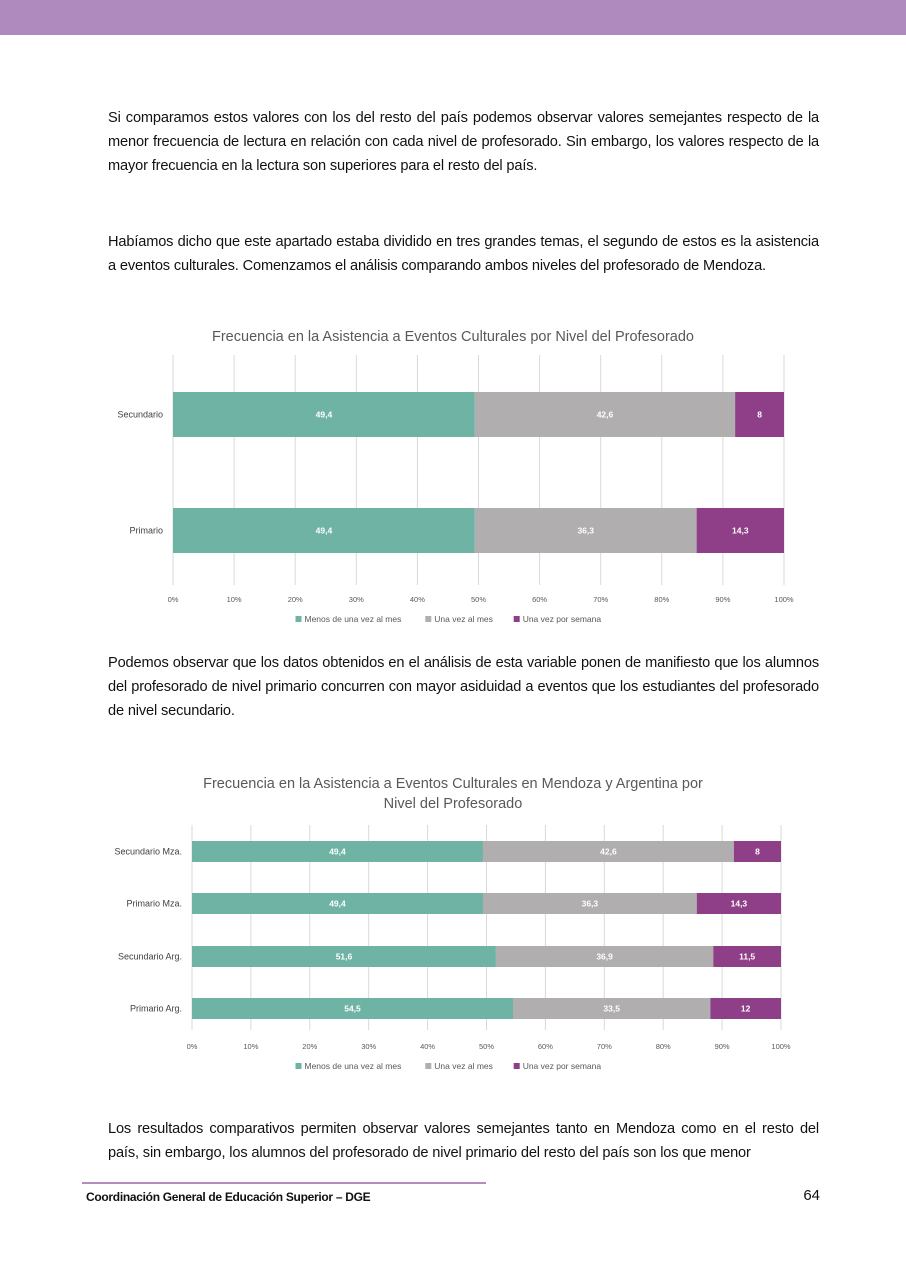 This screenshot has width=906, height=1280. What do you see at coordinates (747, 957) in the screenshot?
I see `data-label: 11,5` at bounding box center [747, 957].